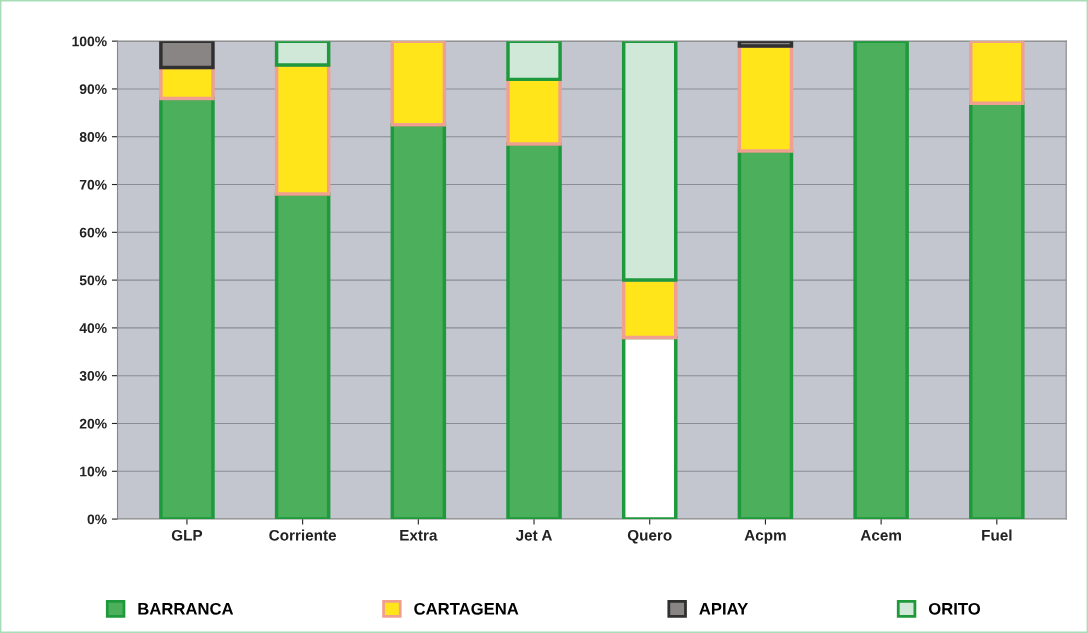  Describe the element at coordinates (93, 280) in the screenshot. I see `y-tick-label: 50%` at that location.